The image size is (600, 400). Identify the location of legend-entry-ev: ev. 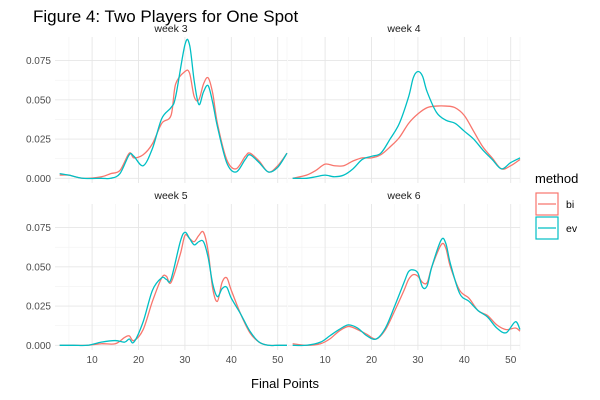
(556, 228).